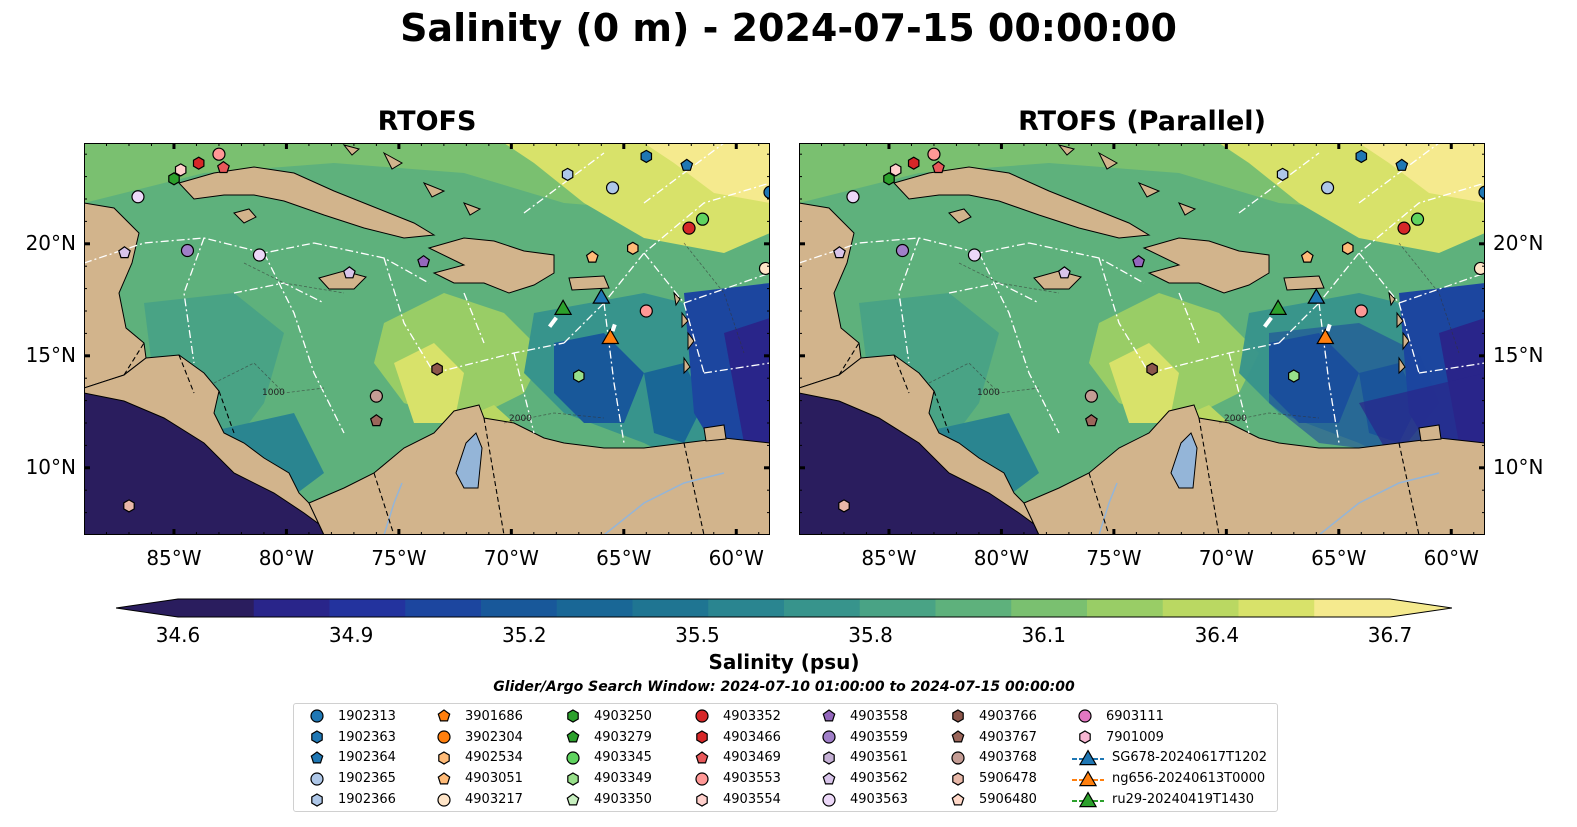  What do you see at coordinates (1390, 635) in the screenshot?
I see `colorbar-tick-label: 36.7` at bounding box center [1390, 635].